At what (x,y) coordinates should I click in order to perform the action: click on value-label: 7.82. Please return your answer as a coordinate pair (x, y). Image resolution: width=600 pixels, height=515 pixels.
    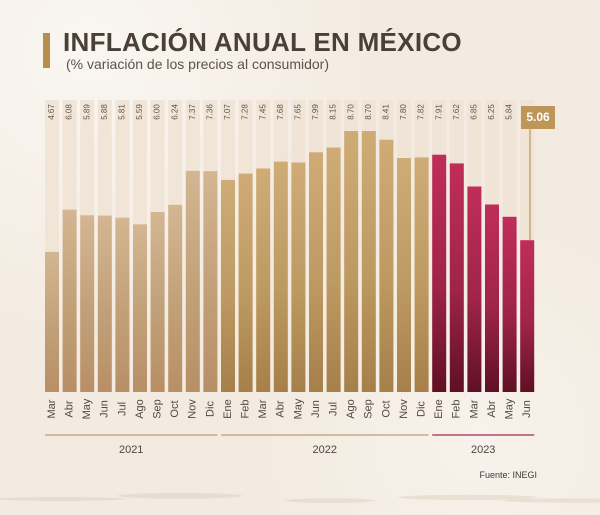
    Looking at the image, I should click on (421, 112).